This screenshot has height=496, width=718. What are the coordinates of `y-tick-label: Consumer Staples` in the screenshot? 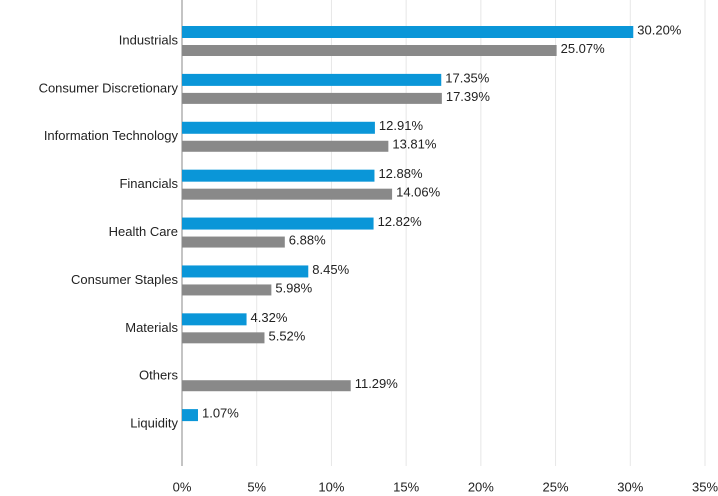 It's located at (124, 279).